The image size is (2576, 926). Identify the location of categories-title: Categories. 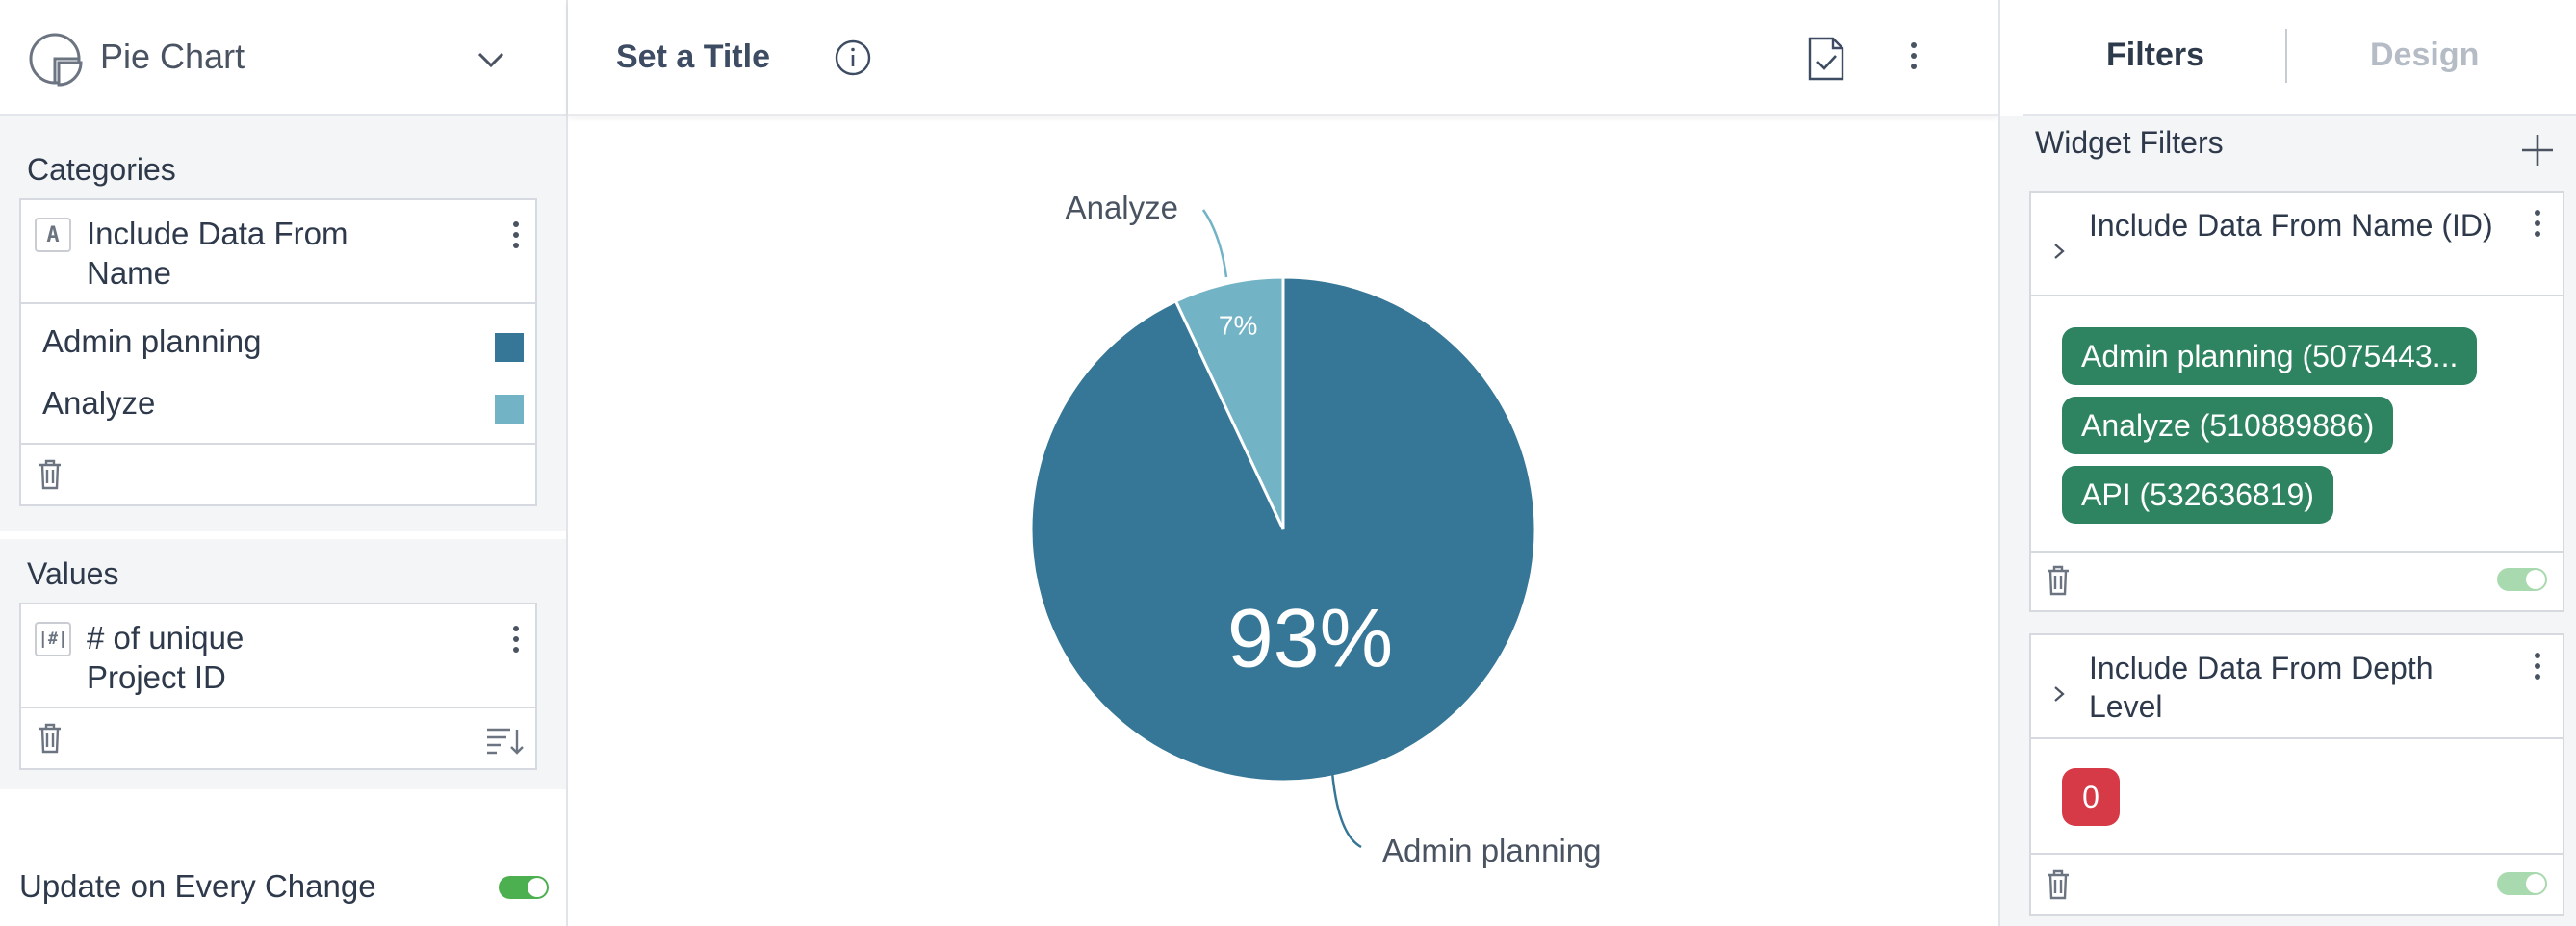
(102, 169).